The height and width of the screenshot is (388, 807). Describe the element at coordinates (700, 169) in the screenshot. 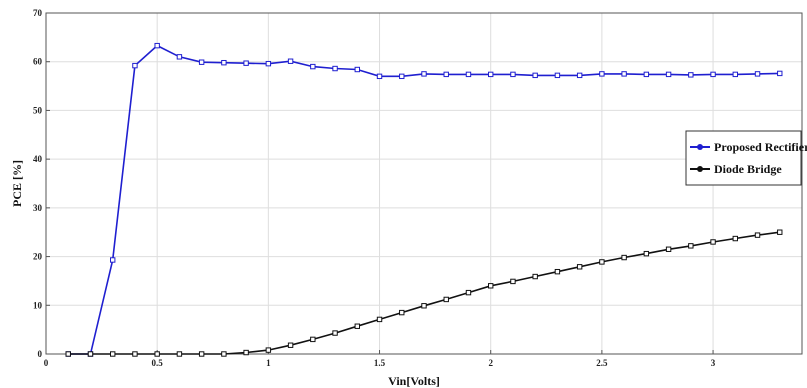

I see `legend-marker-diode-bridge` at that location.